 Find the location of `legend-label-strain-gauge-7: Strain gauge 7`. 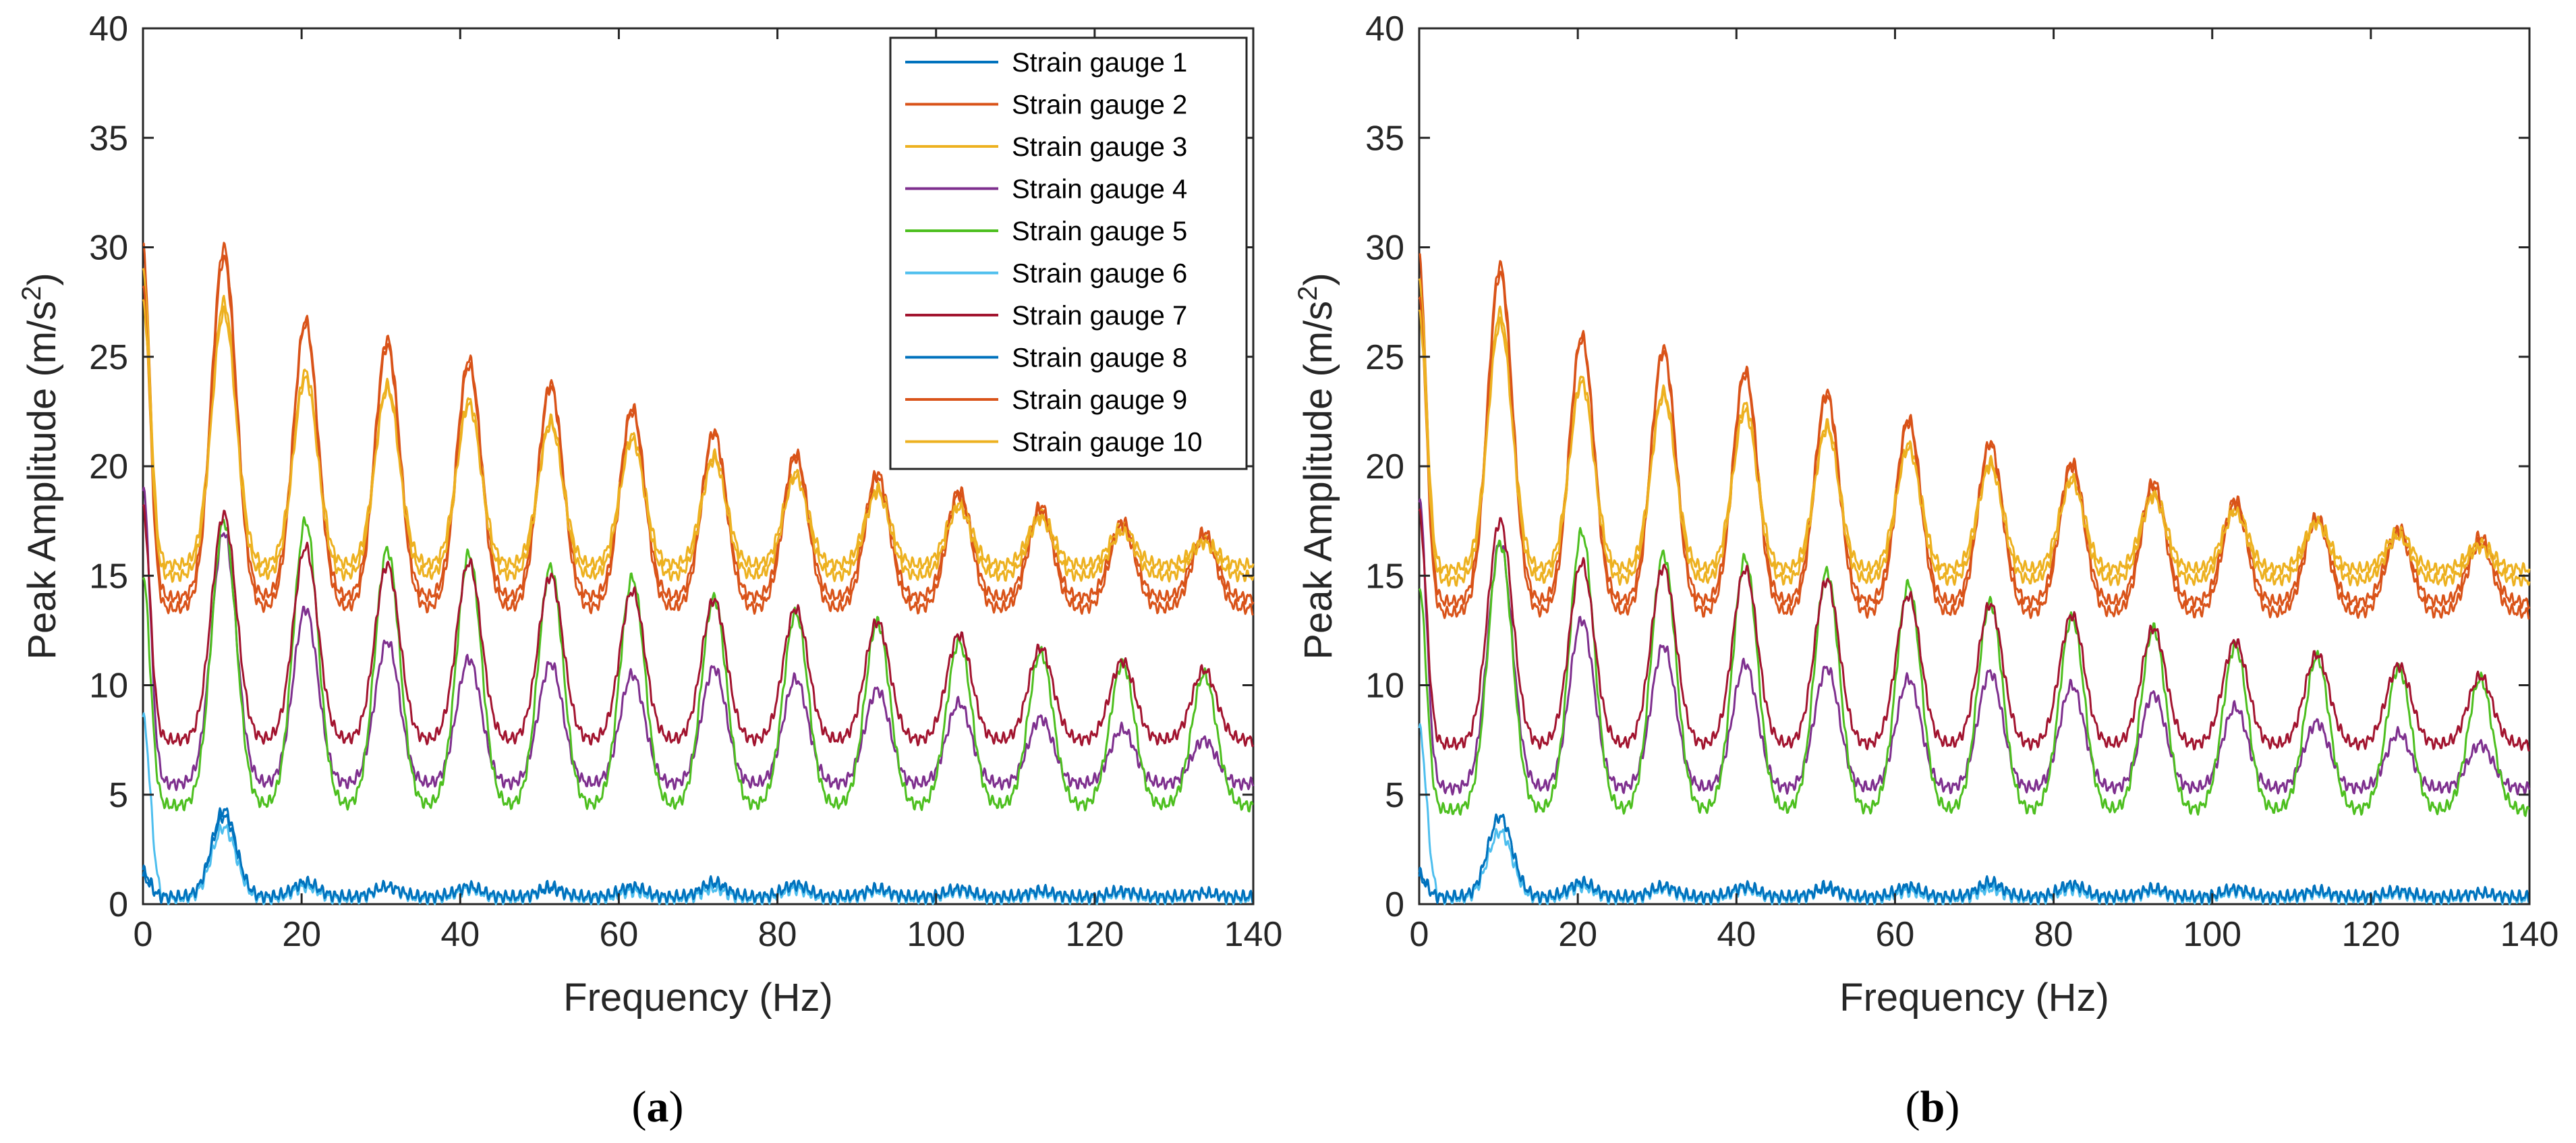

legend-label-strain-gauge-7: Strain gauge 7 is located at coordinates (1099, 316).